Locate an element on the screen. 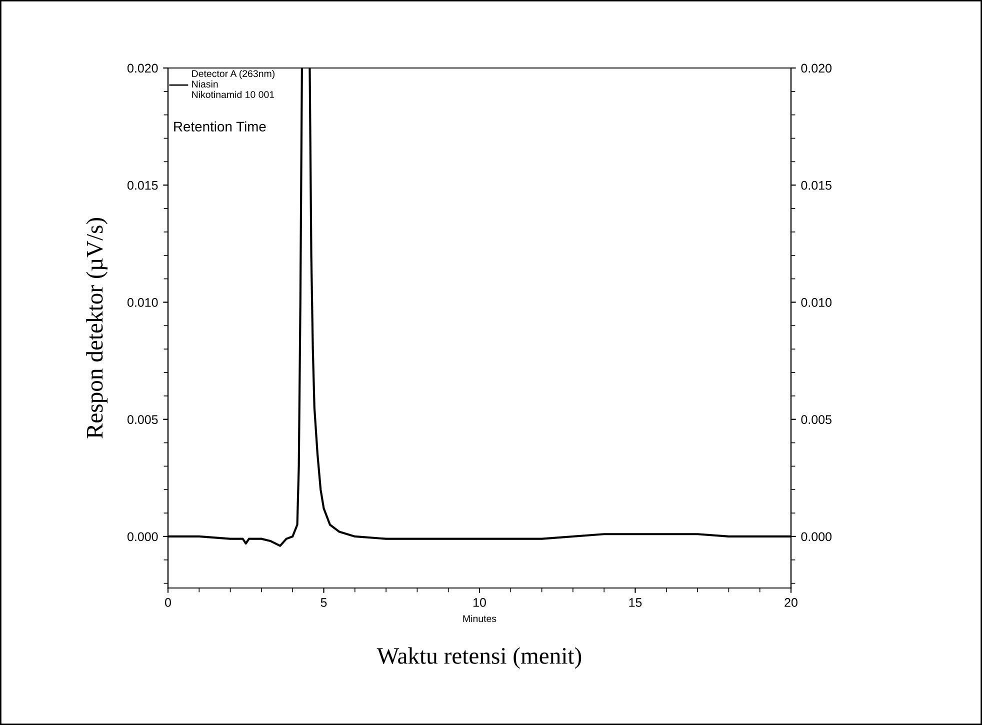  x-tick-label: 15 is located at coordinates (635, 602).